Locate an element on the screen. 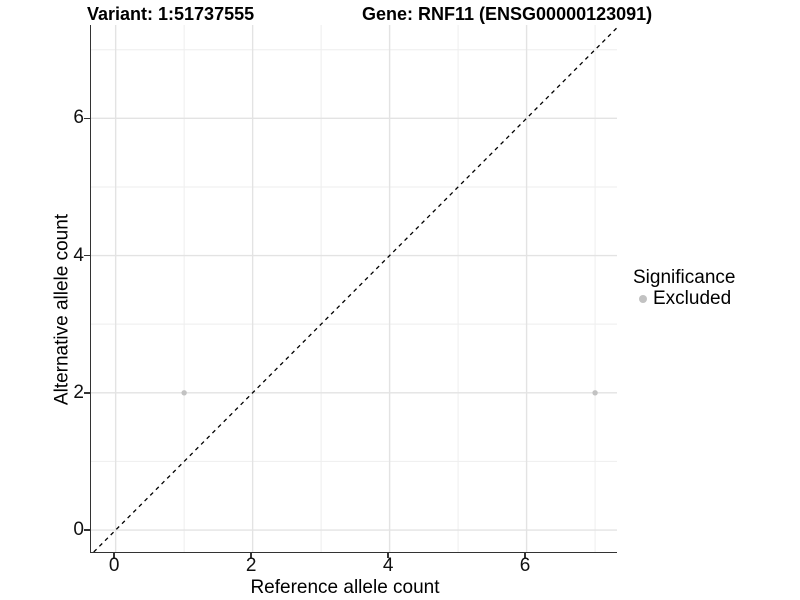 This screenshot has width=800, height=600. y-axis-tick-label: 6 is located at coordinates (78, 118).